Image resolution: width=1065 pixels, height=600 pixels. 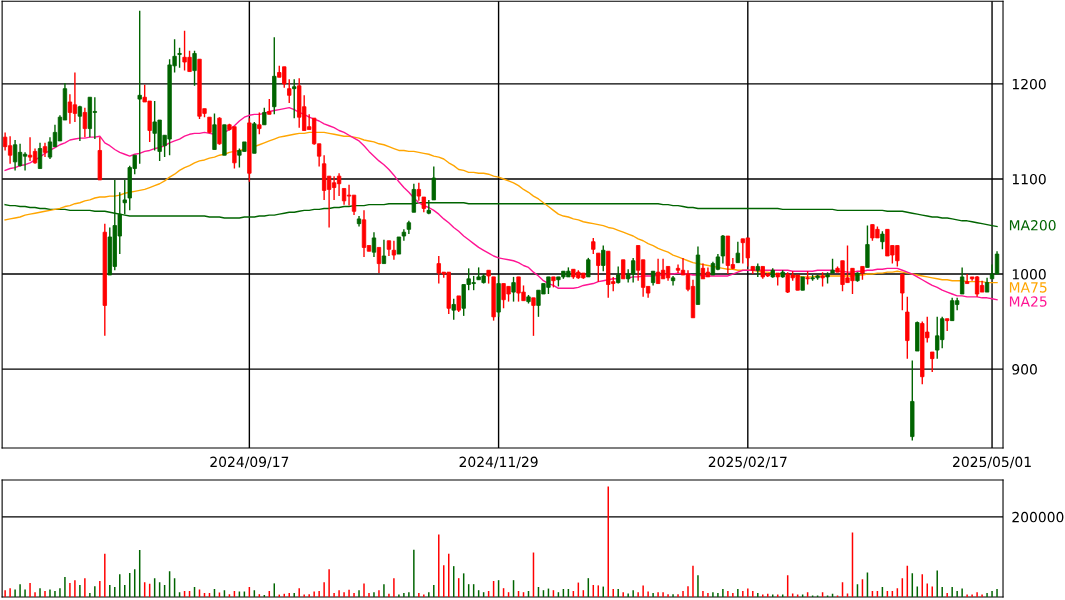 I want to click on y-tick-label: 1000, so click(x=1029, y=274).